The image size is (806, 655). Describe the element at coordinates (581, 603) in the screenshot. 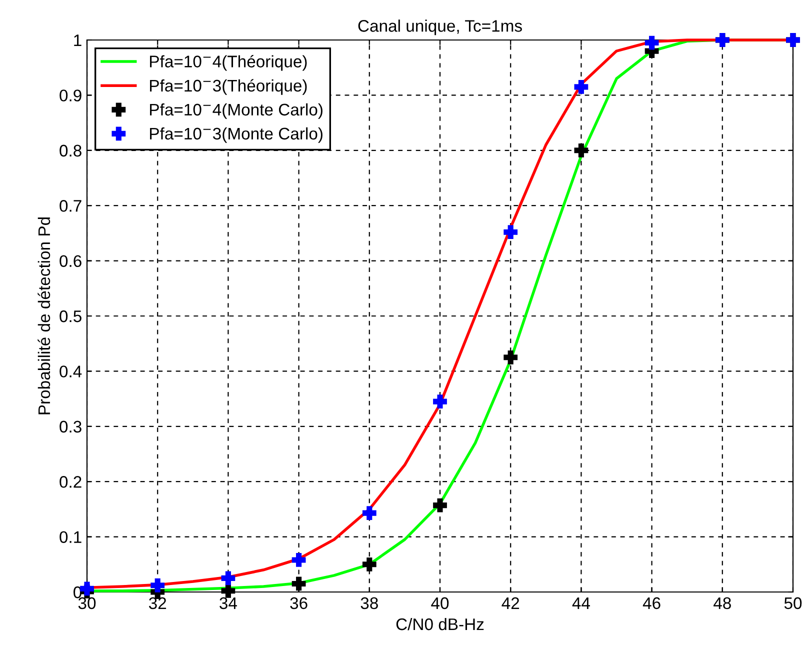

I see `x-tick-label: 44` at that location.